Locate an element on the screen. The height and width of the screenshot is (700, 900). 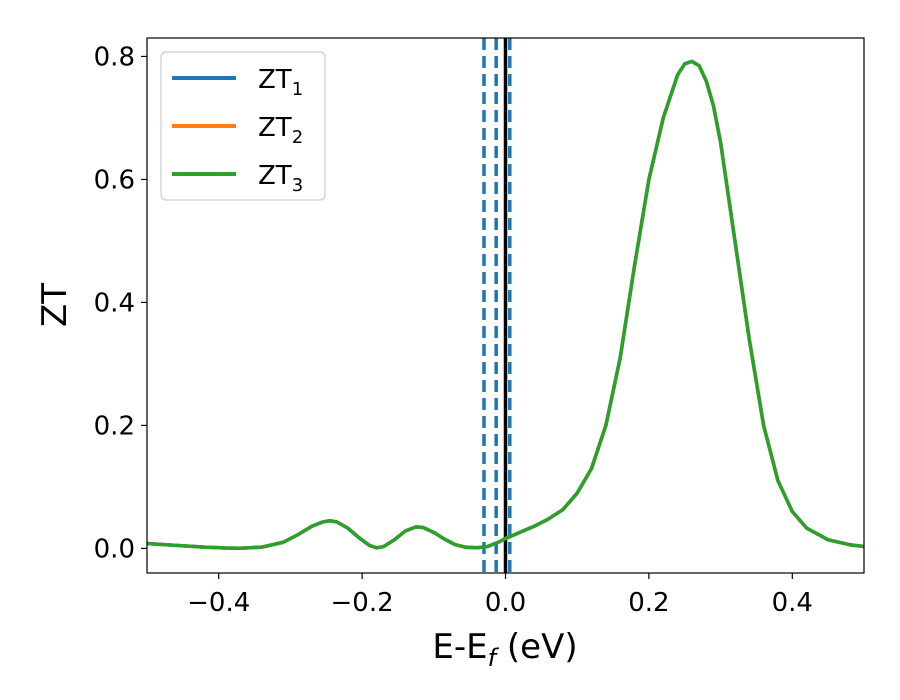
legend-label-zt2: ZT2 is located at coordinates (280, 130).